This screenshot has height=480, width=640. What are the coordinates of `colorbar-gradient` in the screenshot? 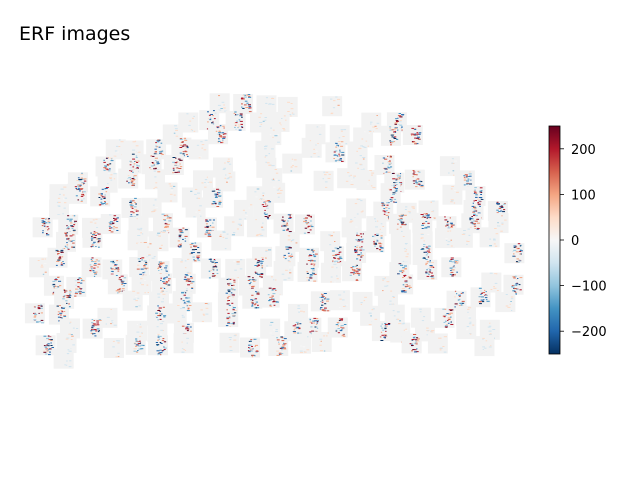 It's located at (554, 240).